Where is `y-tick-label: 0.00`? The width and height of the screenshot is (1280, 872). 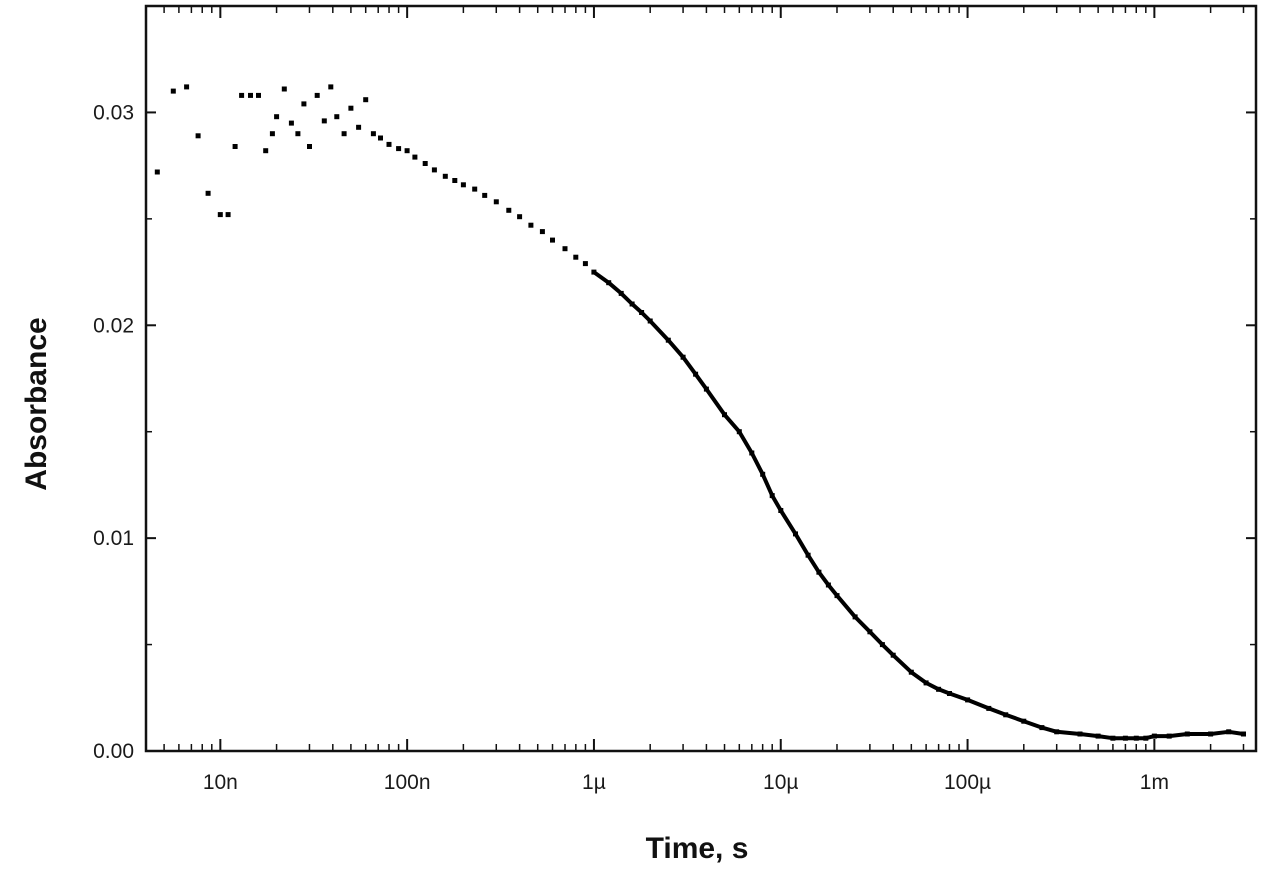
y-tick-label: 0.00 is located at coordinates (113, 751).